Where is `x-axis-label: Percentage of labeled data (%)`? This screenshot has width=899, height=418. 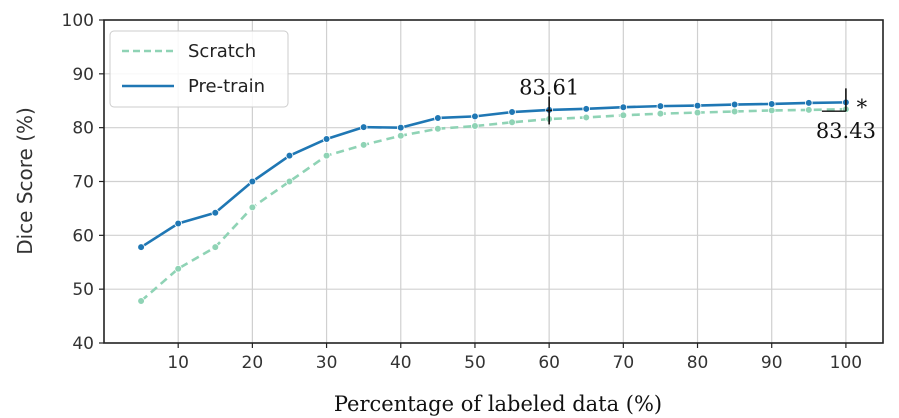 x-axis-label: Percentage of labeled data (%) is located at coordinates (498, 404).